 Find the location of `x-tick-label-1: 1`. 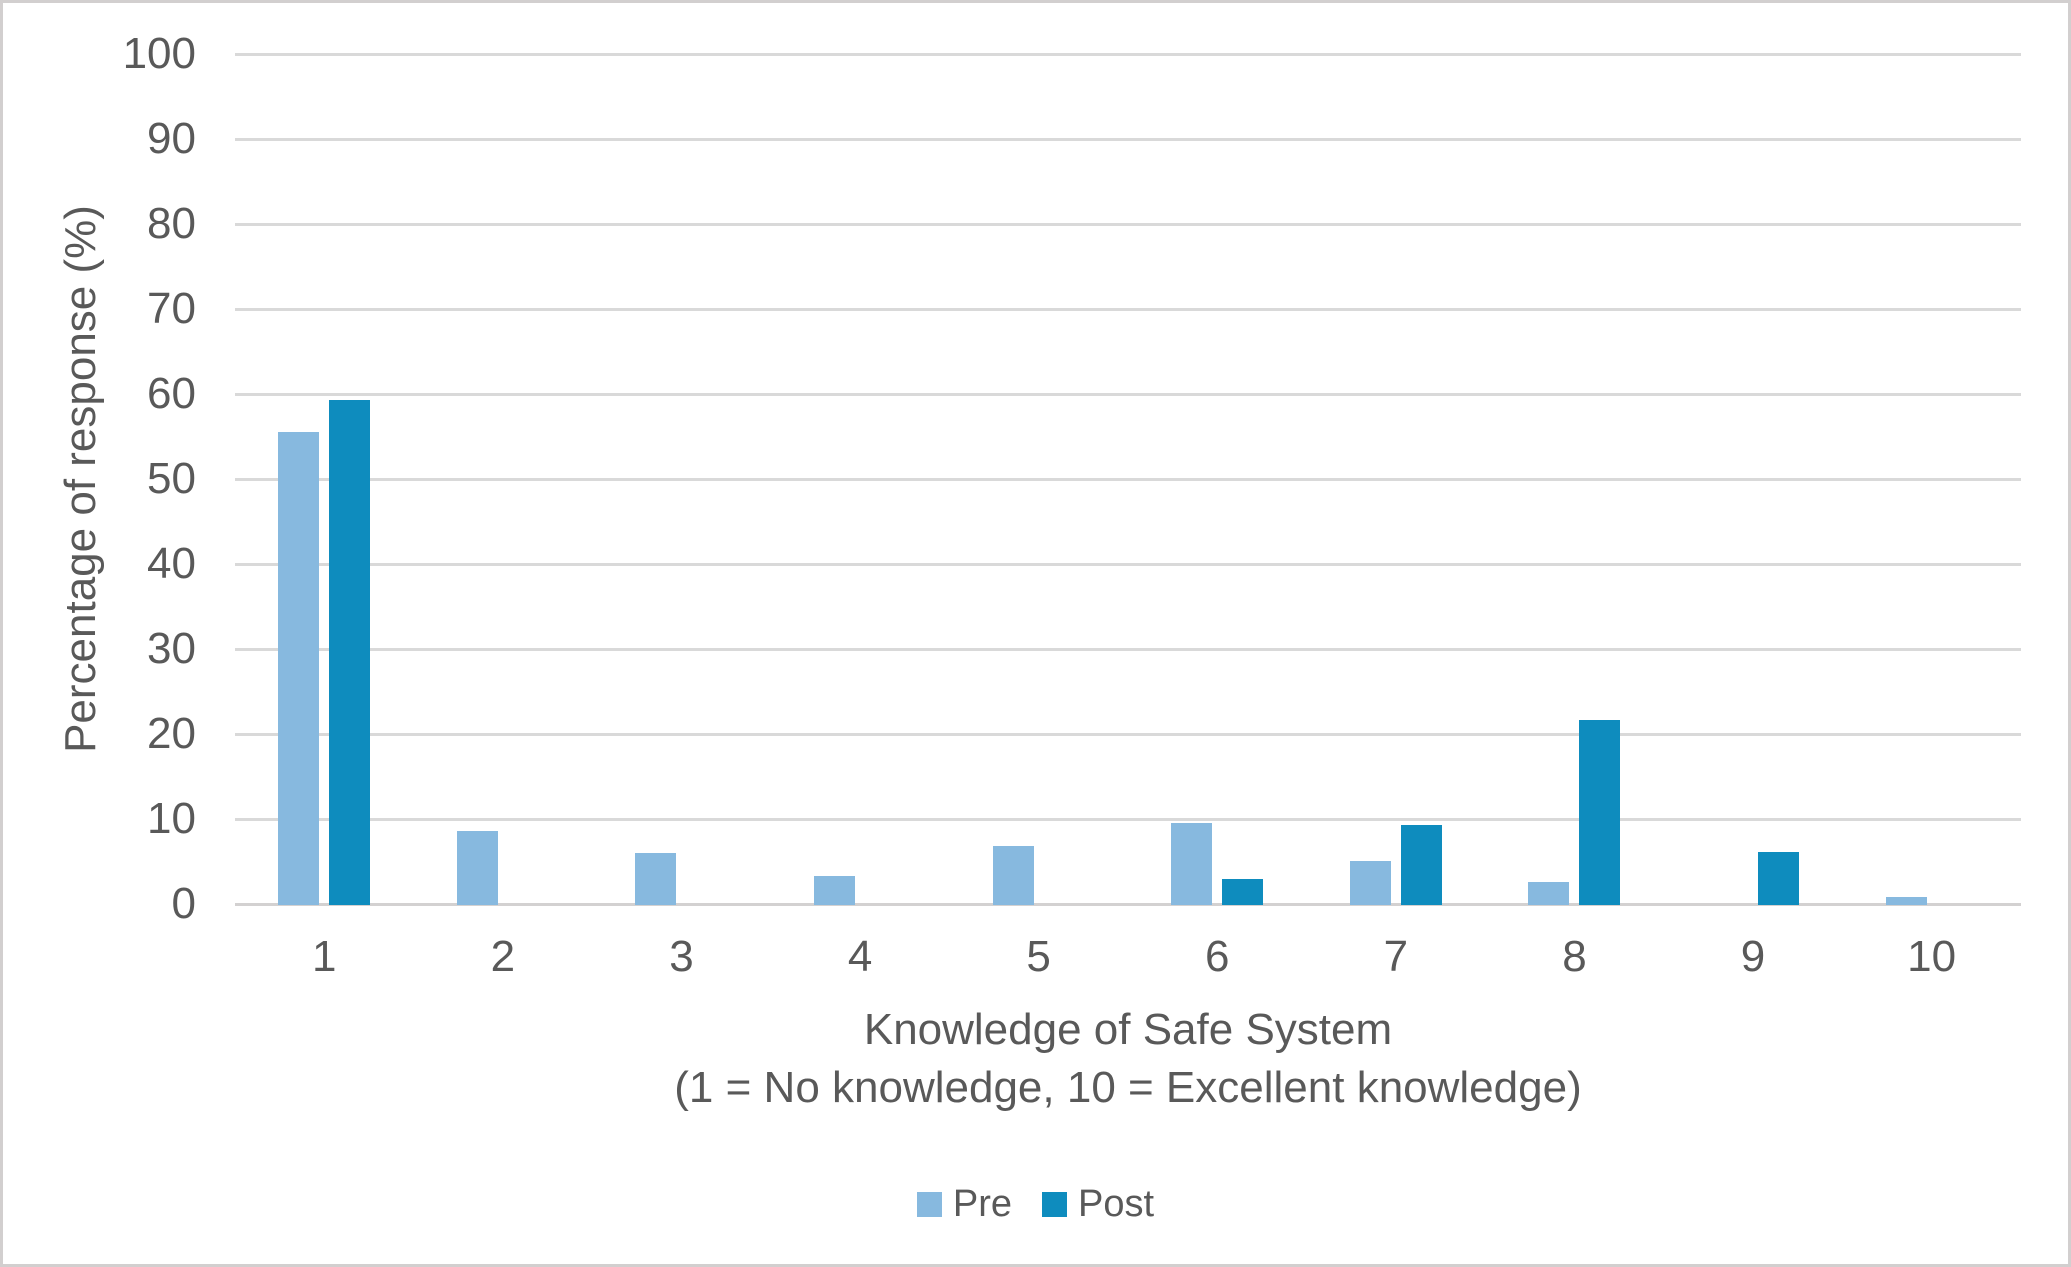

x-tick-label-1: 1 is located at coordinates (324, 956).